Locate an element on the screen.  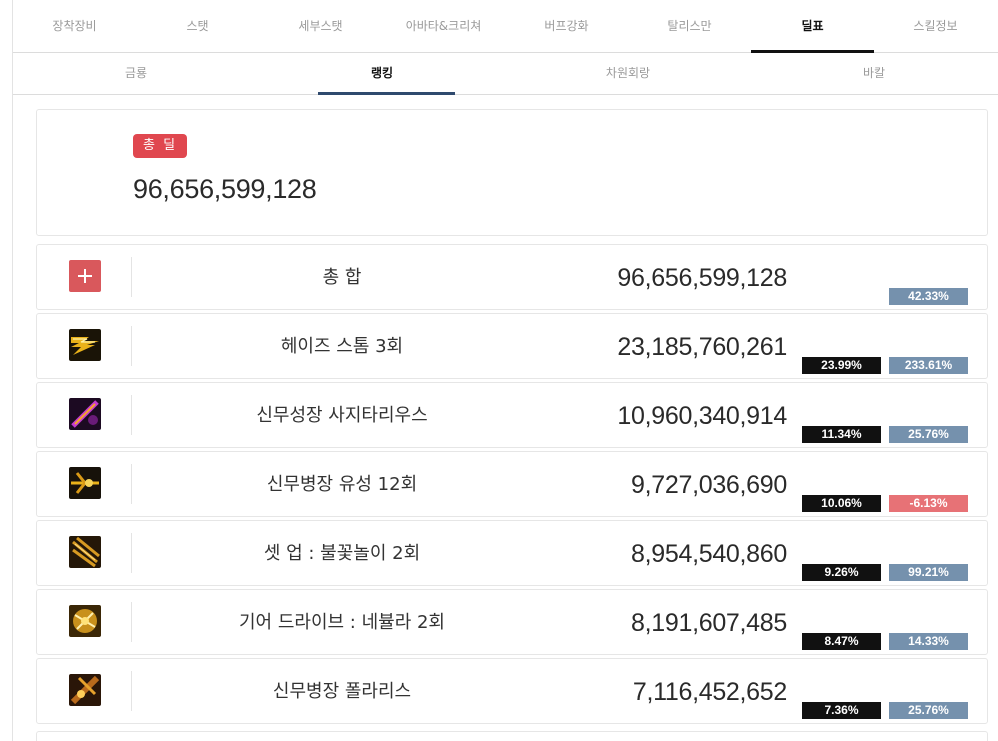
plus-icon is located at coordinates (85, 276).